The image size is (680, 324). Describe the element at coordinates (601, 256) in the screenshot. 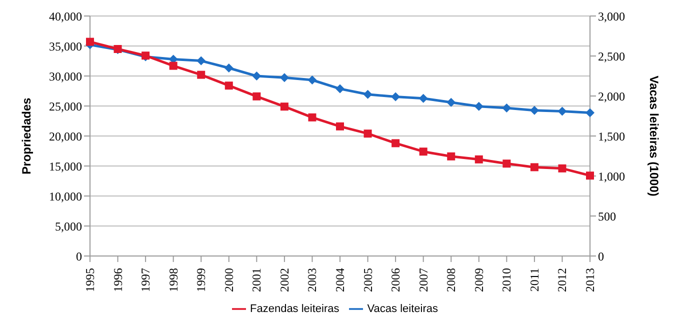

I see `y2-tick-label: 0` at that location.